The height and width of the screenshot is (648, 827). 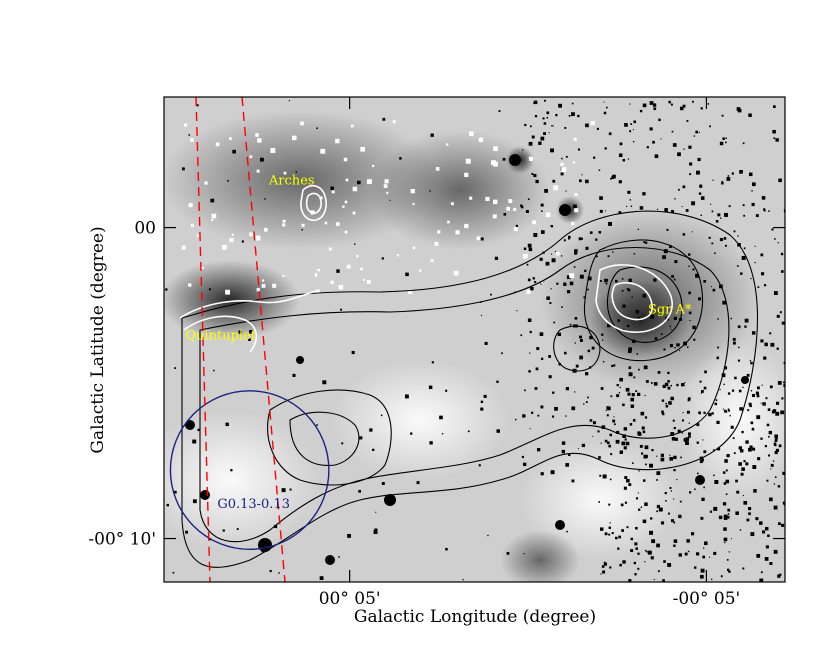 I want to click on arches-contour, so click(x=313, y=203).